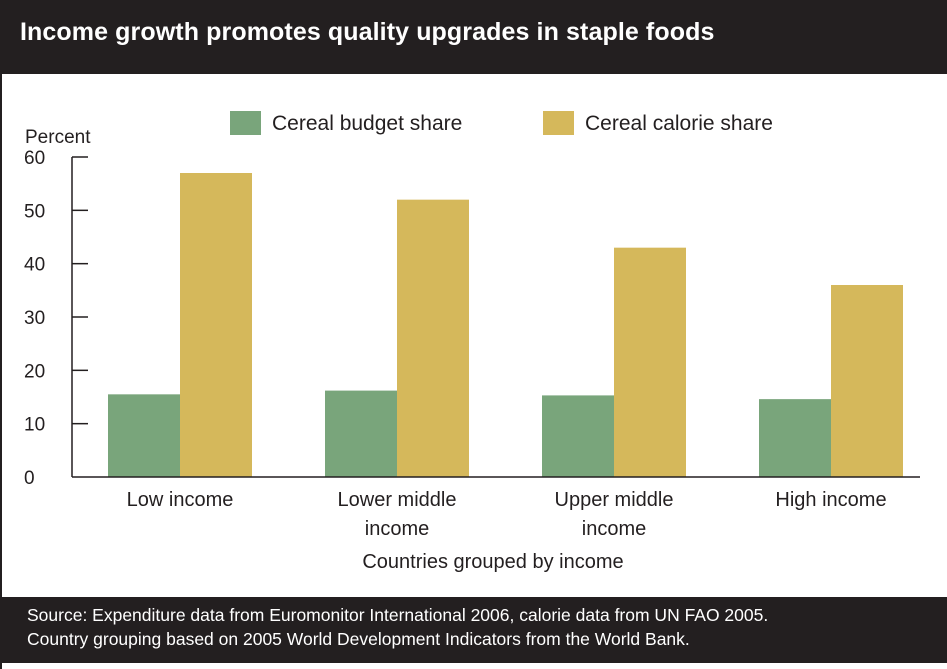 The width and height of the screenshot is (947, 669). Describe the element at coordinates (830, 500) in the screenshot. I see `x-category-label-4: High income` at that location.